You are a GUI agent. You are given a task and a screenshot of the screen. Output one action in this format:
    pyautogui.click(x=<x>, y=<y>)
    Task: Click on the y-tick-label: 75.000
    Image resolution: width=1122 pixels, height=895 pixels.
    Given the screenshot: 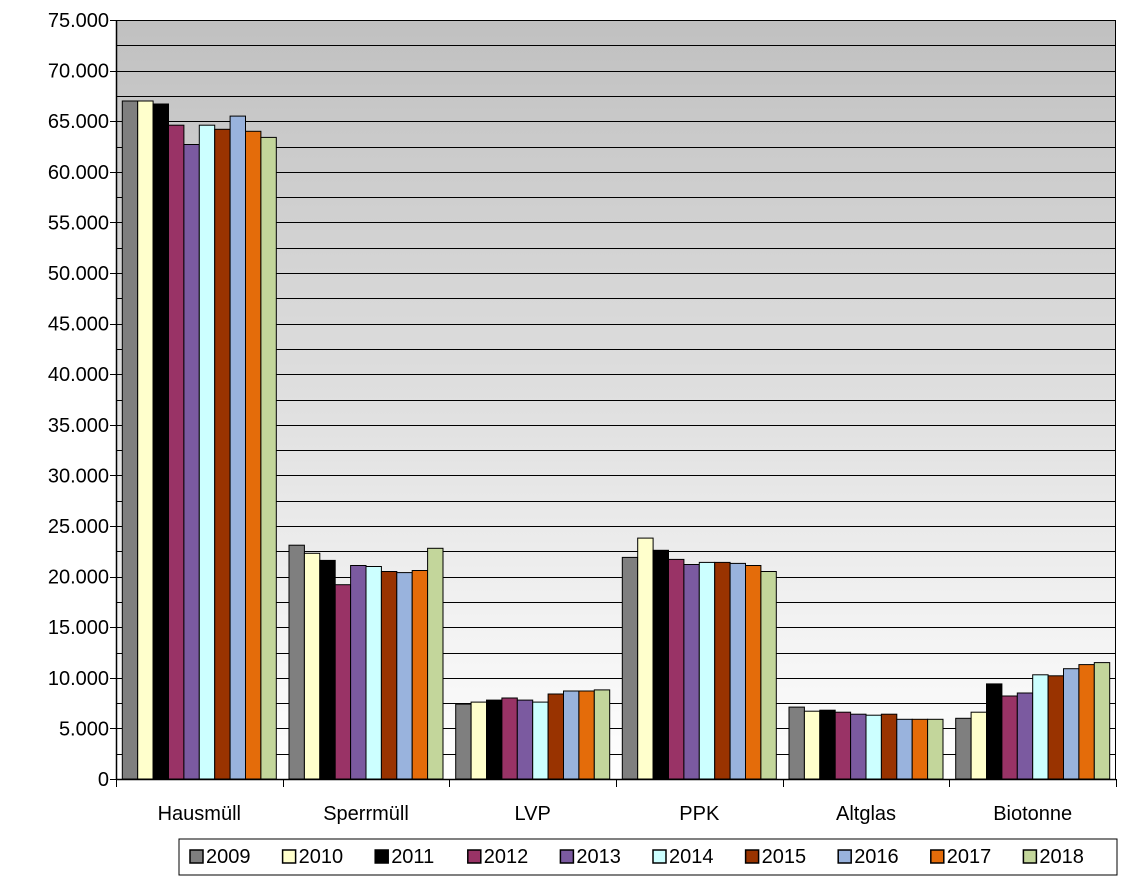 What is the action you would take?
    pyautogui.click(x=78, y=21)
    